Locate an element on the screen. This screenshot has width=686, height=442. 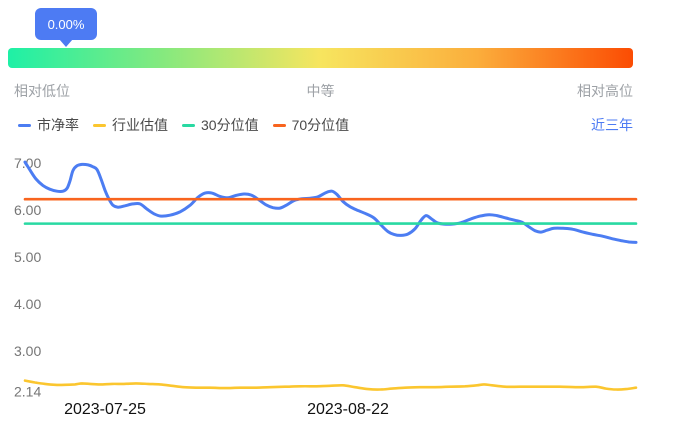
chart-legend: 市净率 行业估值 30分位值 70分位值 is located at coordinates (304, 125).